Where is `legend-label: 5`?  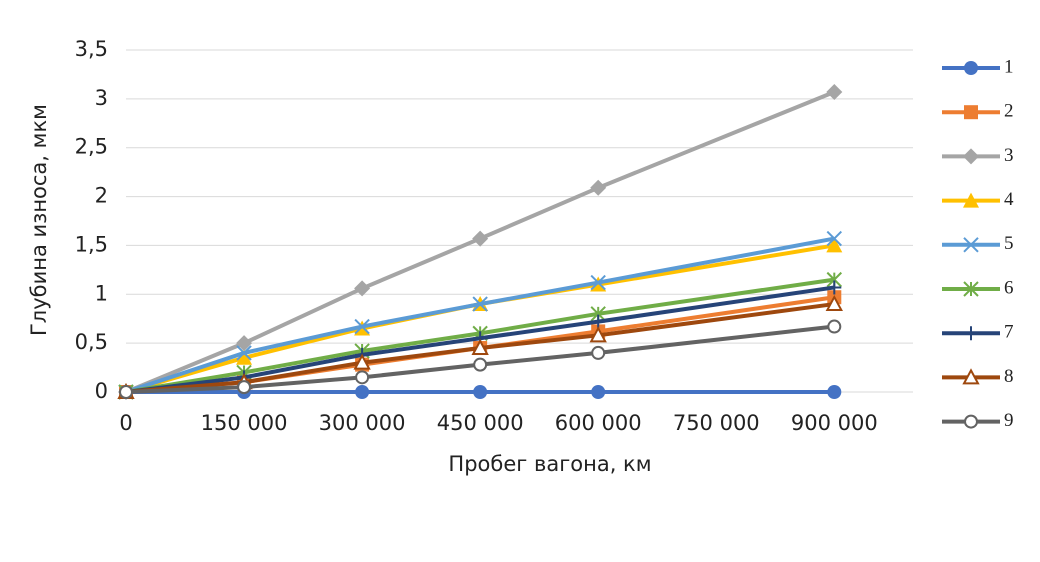 legend-label: 5 is located at coordinates (1009, 243).